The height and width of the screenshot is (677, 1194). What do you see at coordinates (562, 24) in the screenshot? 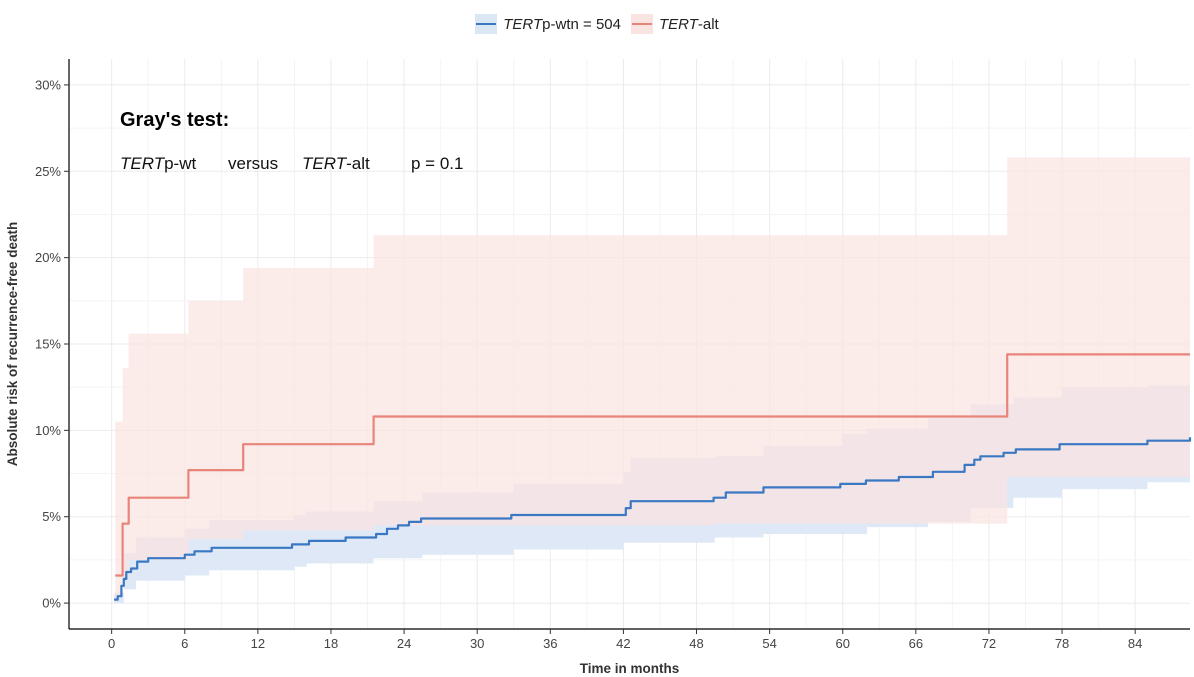
I see `legend-label-tertp-wt: TERTp-wtn = 504` at bounding box center [562, 24].